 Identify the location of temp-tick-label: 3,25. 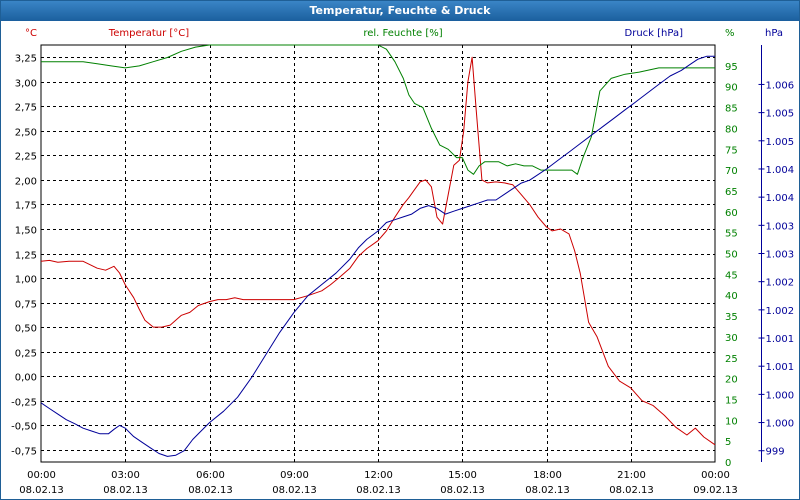
(26, 59).